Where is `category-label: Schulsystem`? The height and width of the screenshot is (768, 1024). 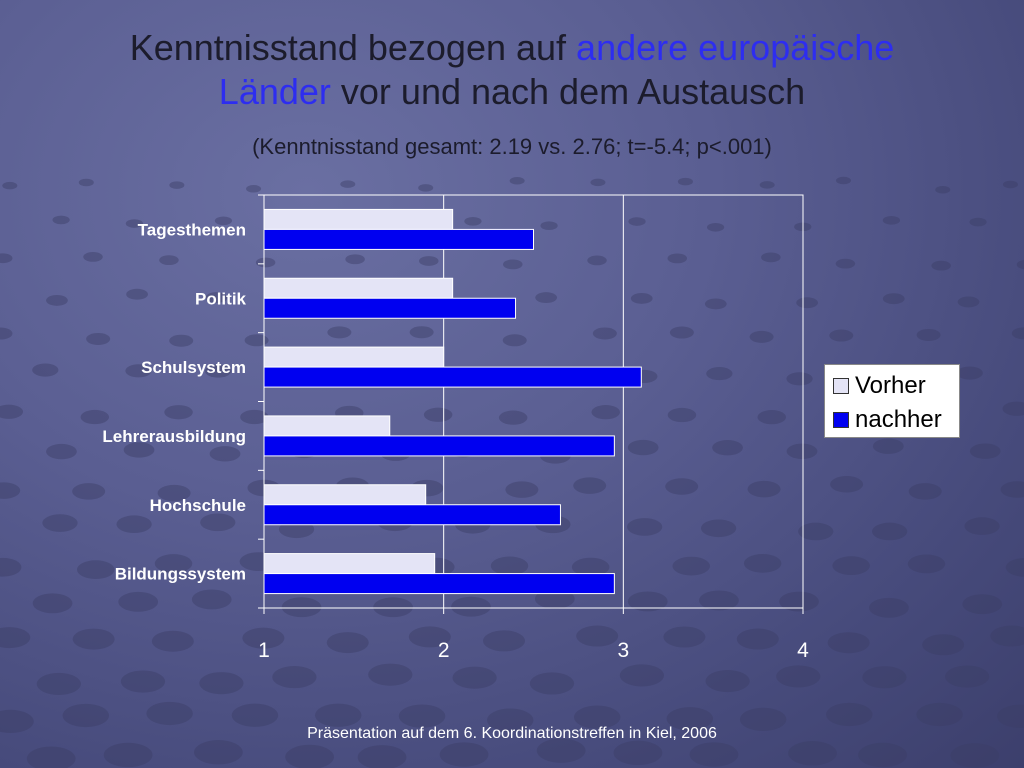 category-label: Schulsystem is located at coordinates (193, 367).